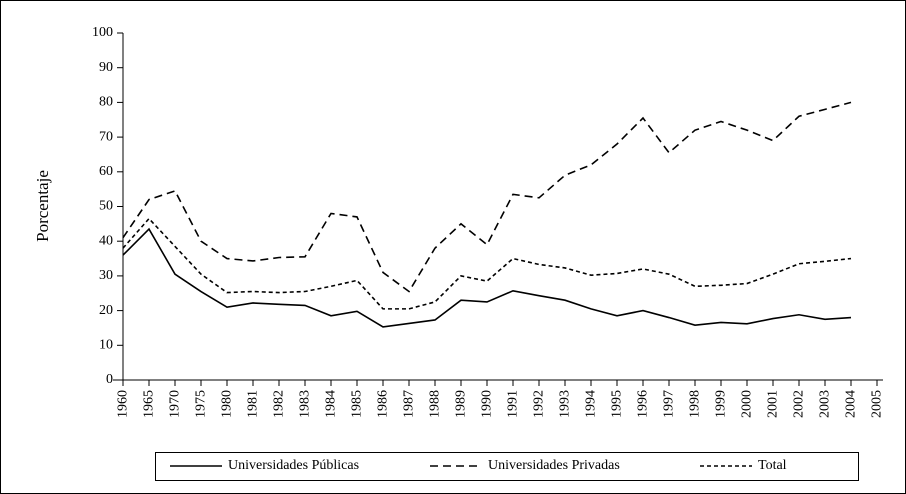  What do you see at coordinates (106, 275) in the screenshot?
I see `y-tick-label: 30` at bounding box center [106, 275].